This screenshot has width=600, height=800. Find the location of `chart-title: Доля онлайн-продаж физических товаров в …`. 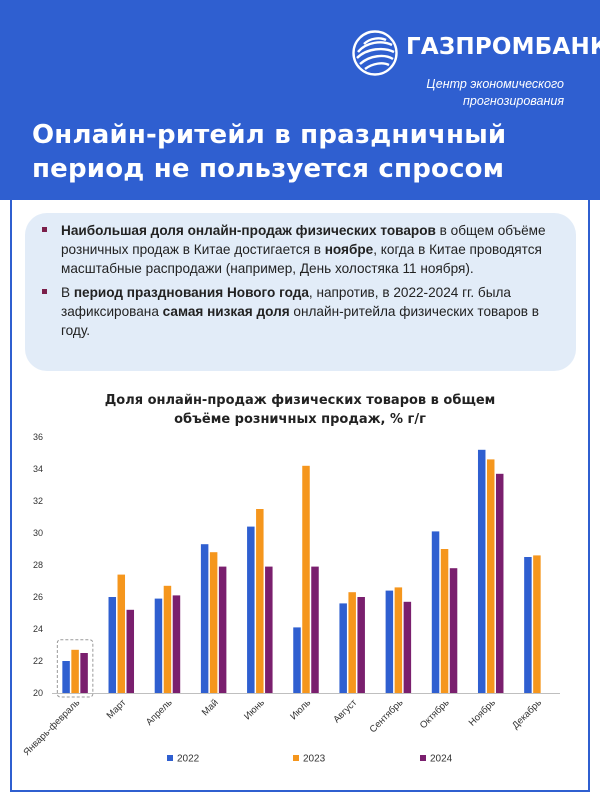

chart-title: Доля онлайн-продаж физических товаров в … is located at coordinates (300, 410).